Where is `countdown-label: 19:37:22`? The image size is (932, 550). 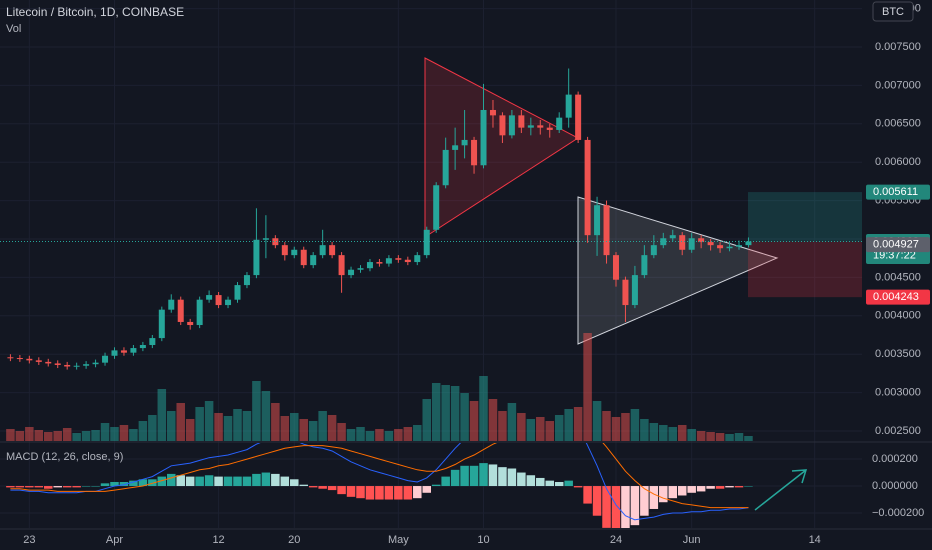 countdown-label: 19:37:22 is located at coordinates (894, 255).